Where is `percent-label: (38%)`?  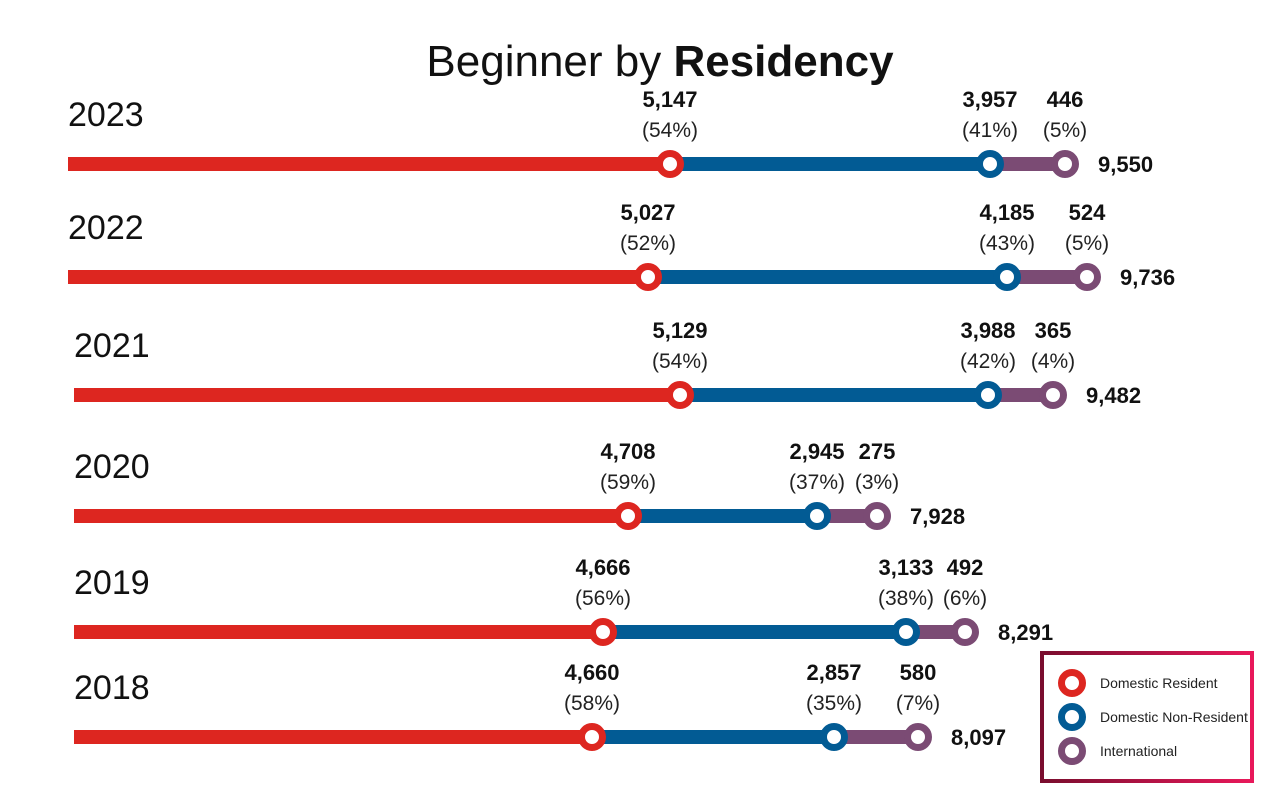 percent-label: (38%) is located at coordinates (906, 598).